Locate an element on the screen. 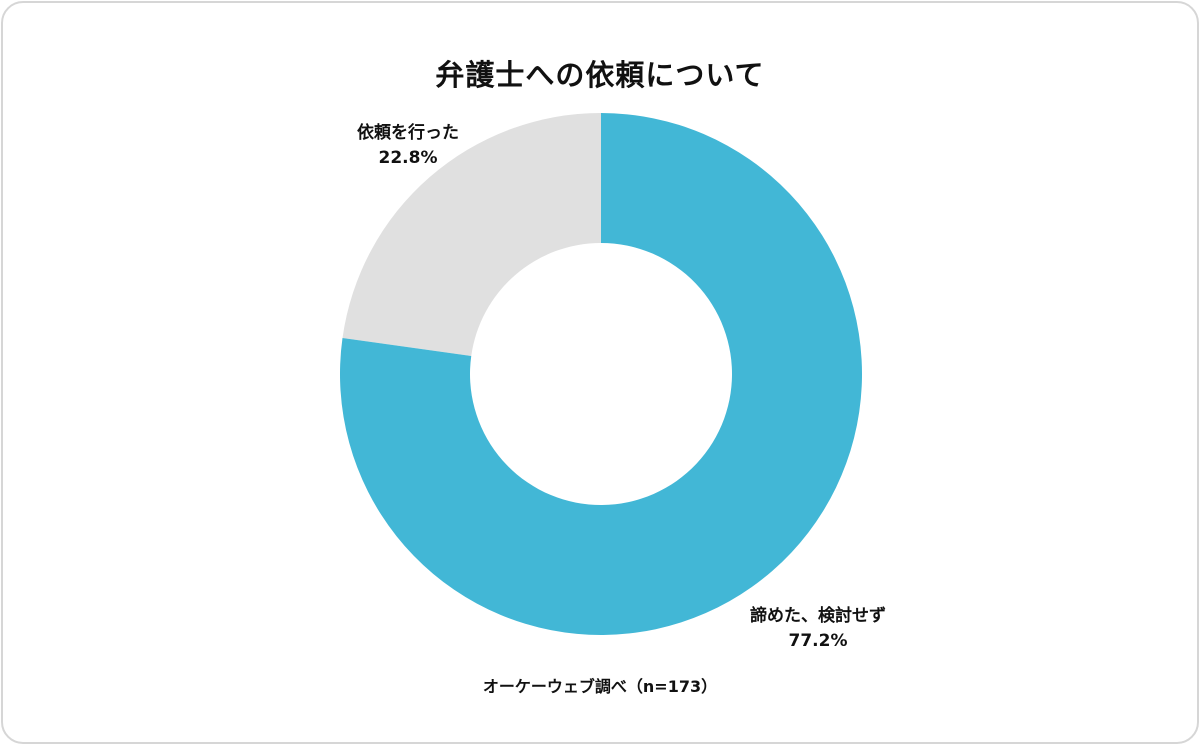  source-note: オーケーウェブ調べ（n=173） is located at coordinates (600, 686).